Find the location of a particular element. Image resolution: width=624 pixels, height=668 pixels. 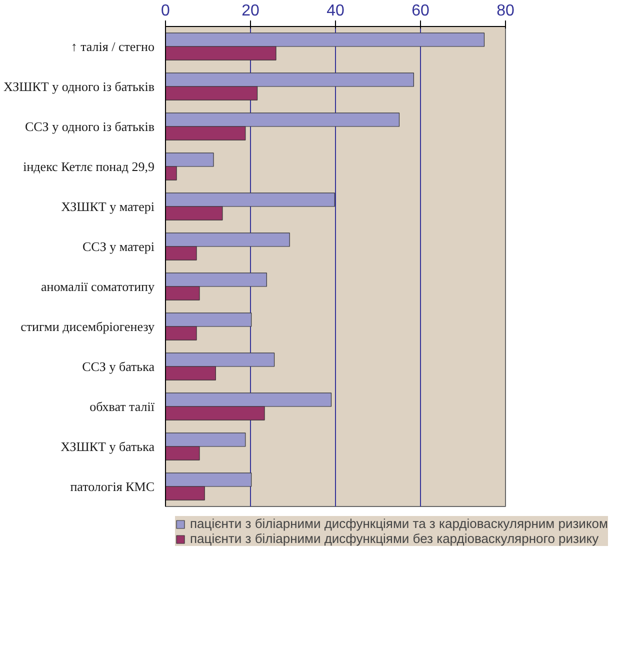

y-tick-label: ССЗ у батька is located at coordinates (118, 366).